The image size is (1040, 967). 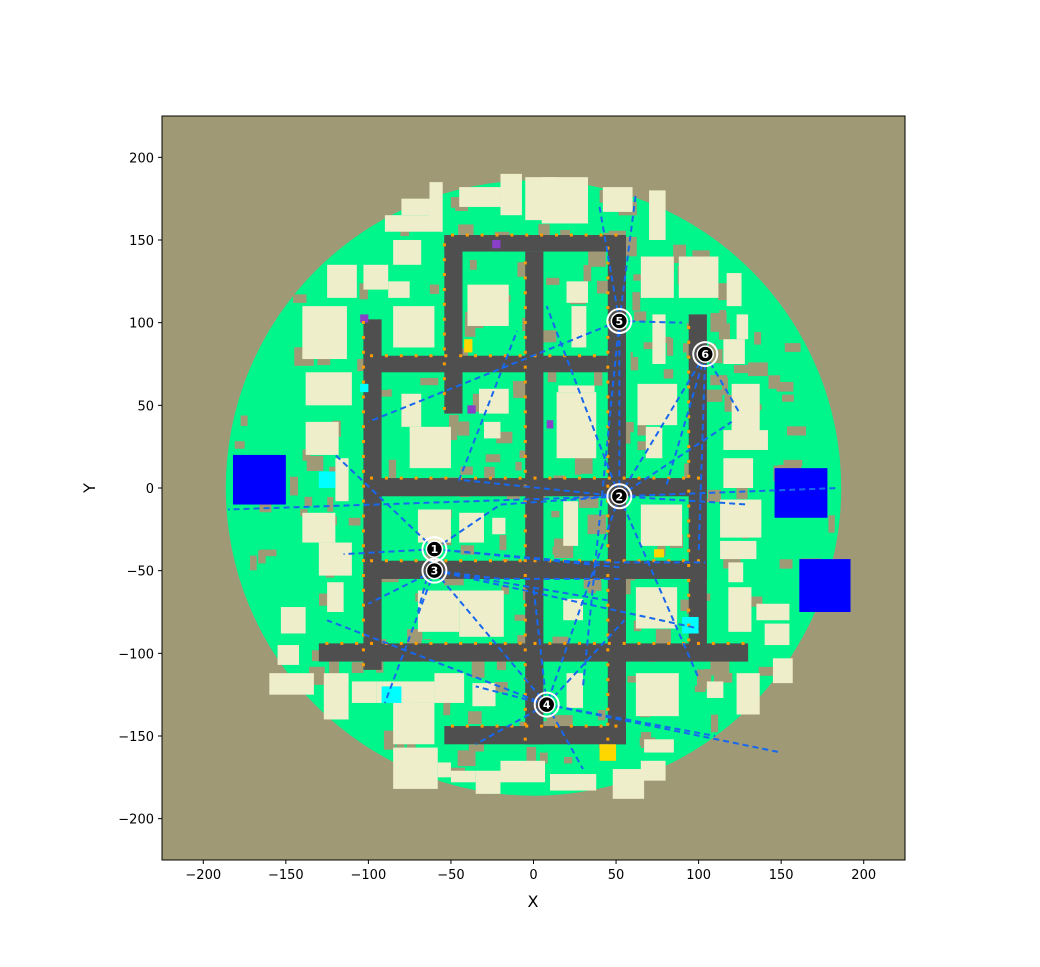 What do you see at coordinates (825, 585) in the screenshot?
I see `water-block` at bounding box center [825, 585].